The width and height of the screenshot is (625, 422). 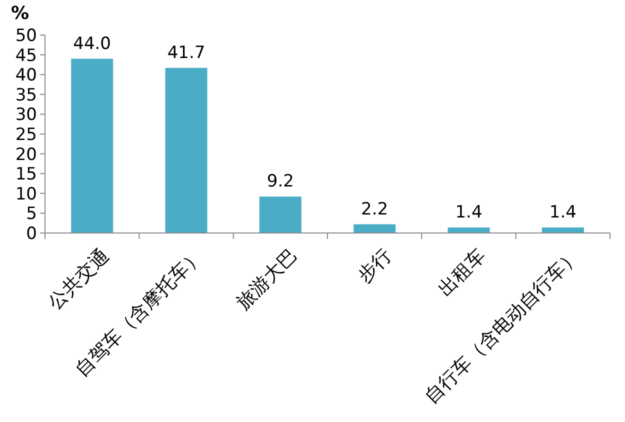 What do you see at coordinates (92, 44) in the screenshot?
I see `data-label: 44.0` at bounding box center [92, 44].